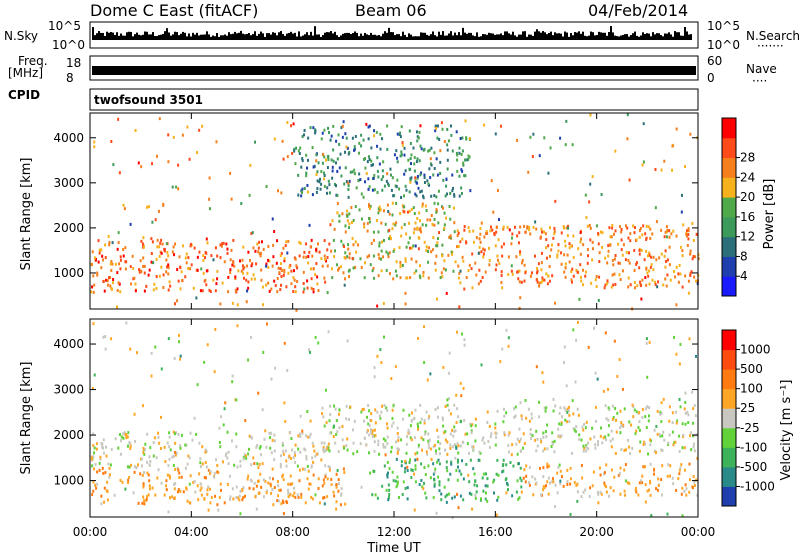 This screenshot has height=554, width=800. I want to click on colorbar-tick-label: -25, so click(750, 428).